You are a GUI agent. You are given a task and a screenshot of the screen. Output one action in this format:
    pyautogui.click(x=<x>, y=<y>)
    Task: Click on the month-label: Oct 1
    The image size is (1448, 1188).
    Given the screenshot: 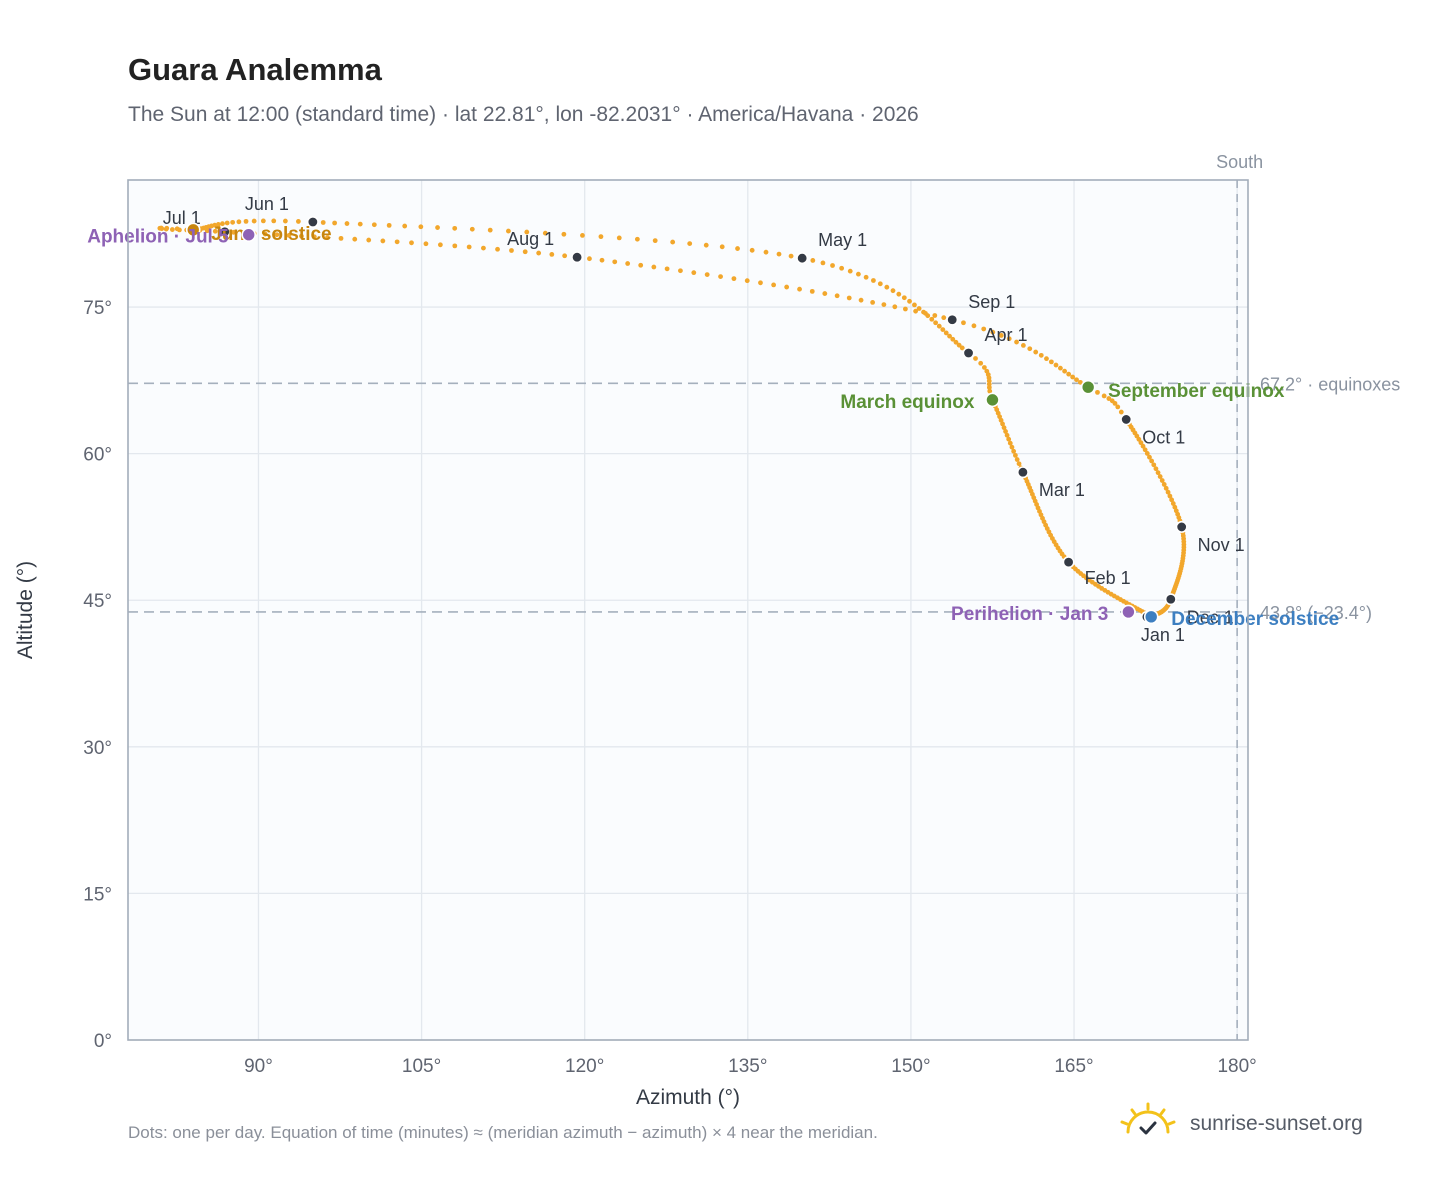 What is the action you would take?
    pyautogui.click(x=1163, y=437)
    